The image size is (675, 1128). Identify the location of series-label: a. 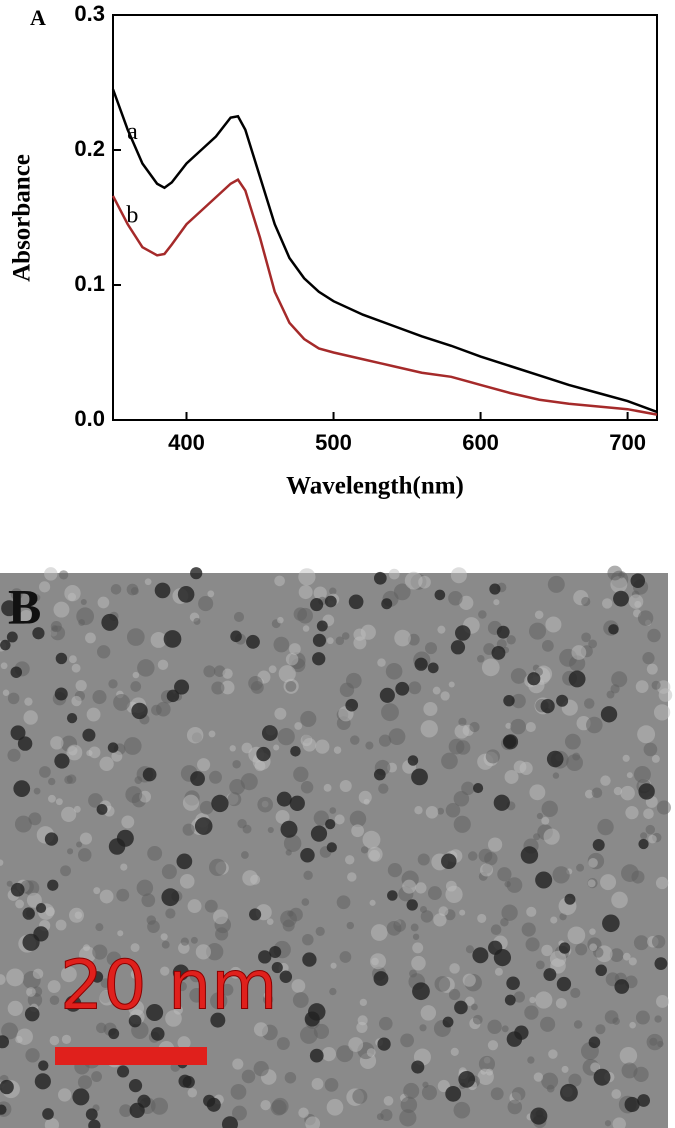
(132, 132).